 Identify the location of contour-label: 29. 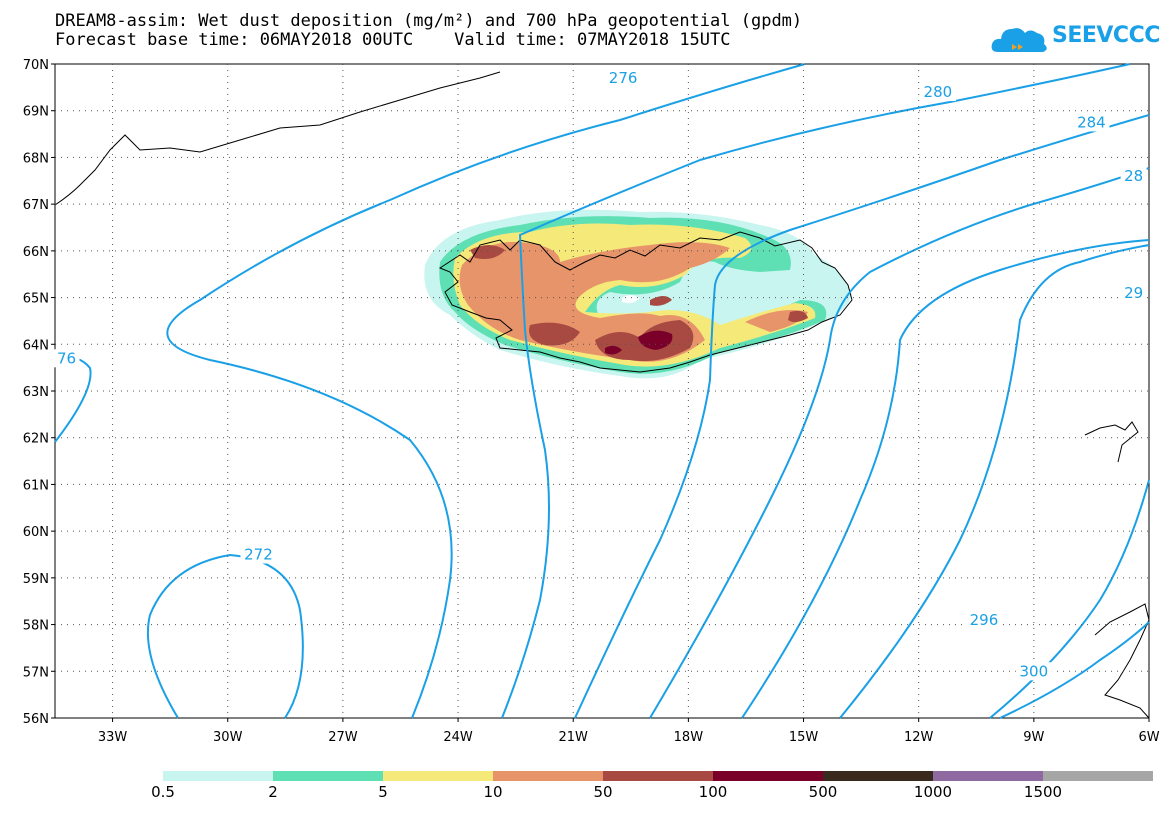
(1133, 293).